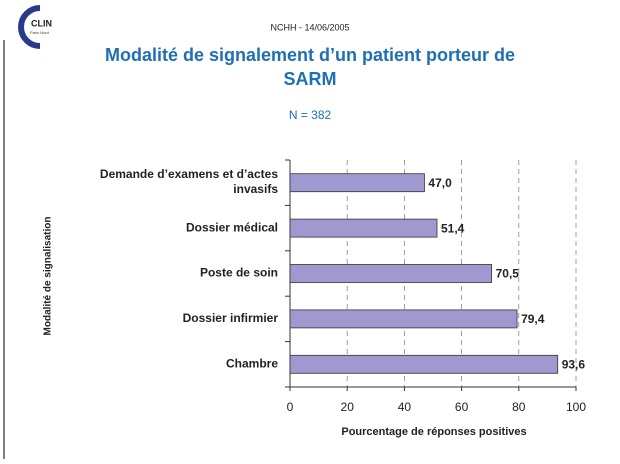  What do you see at coordinates (453, 228) in the screenshot?
I see `value-label: 51,4` at bounding box center [453, 228].